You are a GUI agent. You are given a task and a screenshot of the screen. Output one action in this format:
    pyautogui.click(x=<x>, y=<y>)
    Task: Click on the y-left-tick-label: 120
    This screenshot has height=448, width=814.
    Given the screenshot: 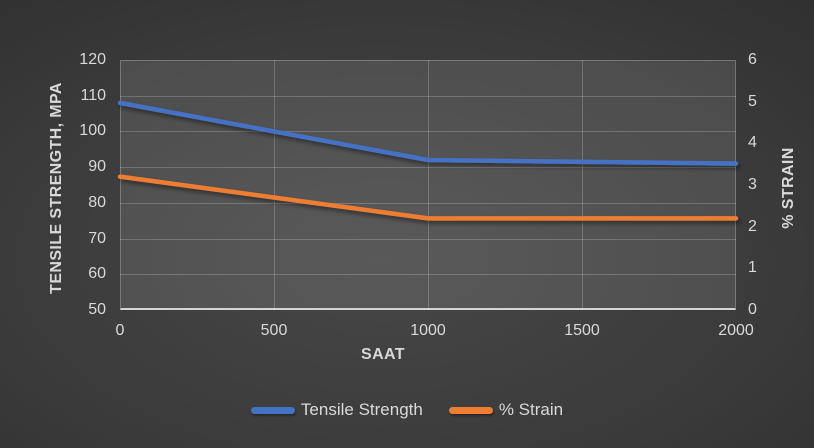 What is the action you would take?
    pyautogui.click(x=92, y=59)
    